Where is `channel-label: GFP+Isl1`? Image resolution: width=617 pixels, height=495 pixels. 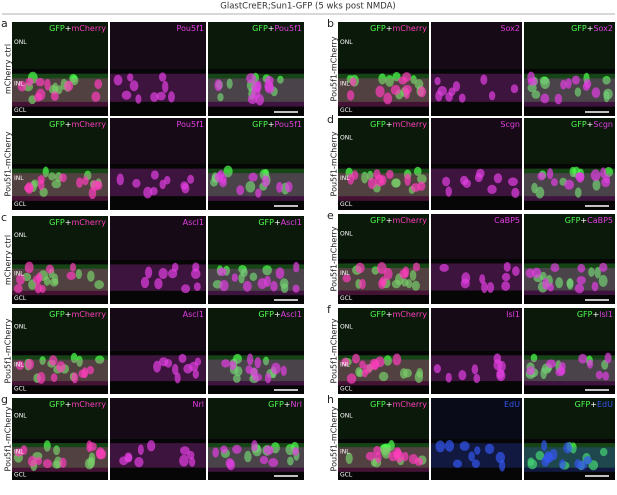
channel-label: GFP+Isl1 is located at coordinates (595, 314).